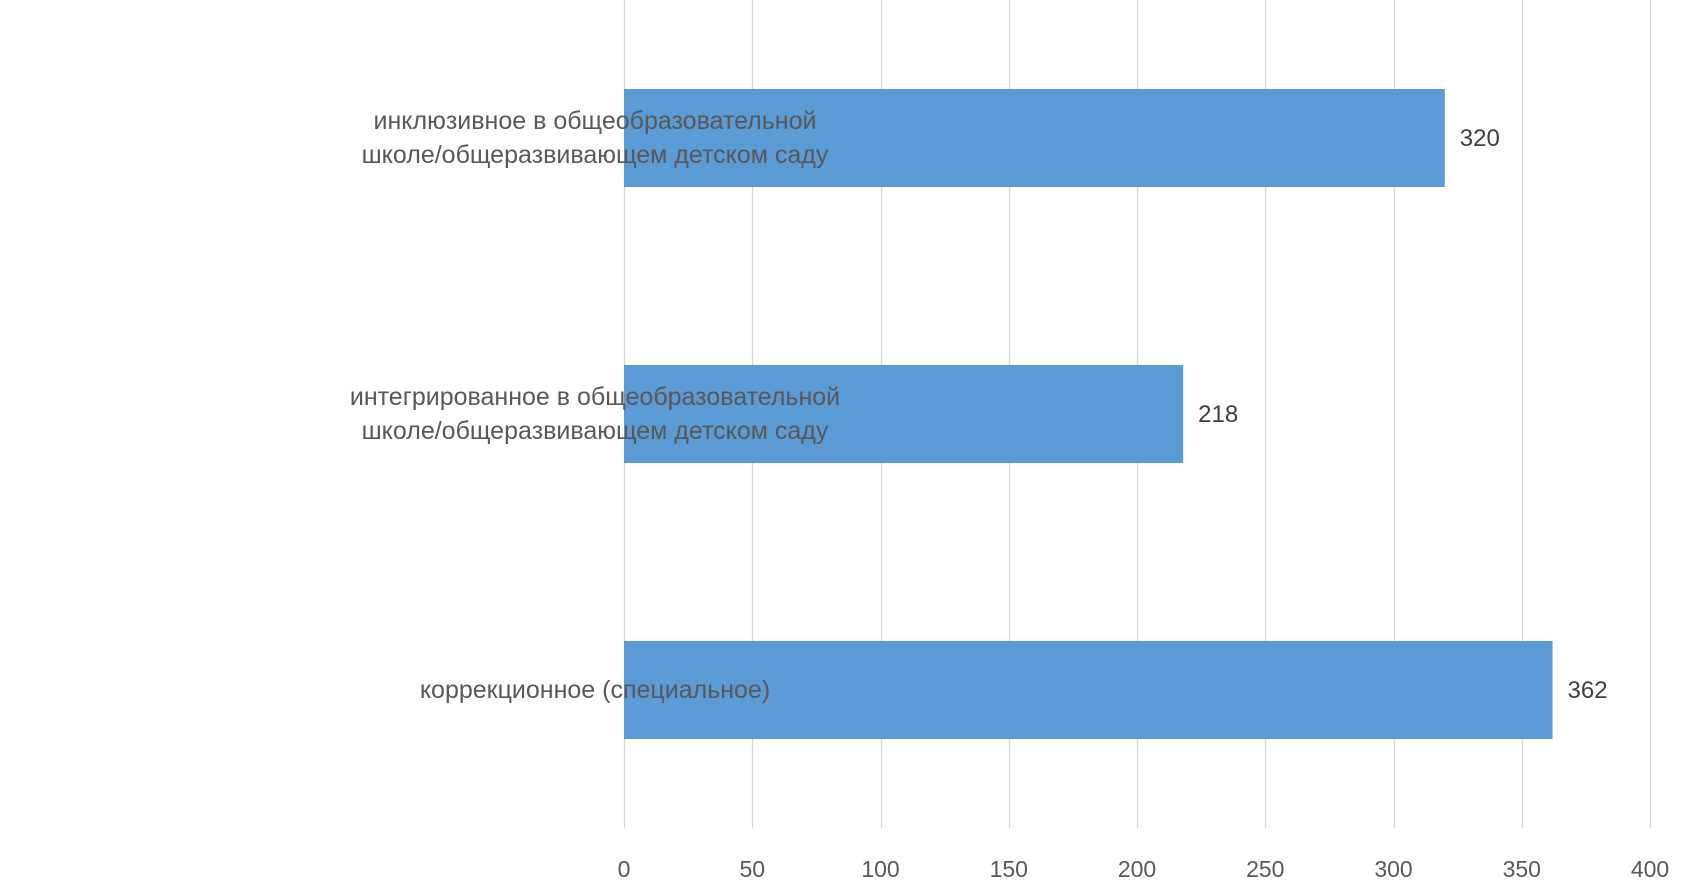 The height and width of the screenshot is (888, 1682). Describe the element at coordinates (752, 869) in the screenshot. I see `x-tick-label: 50` at that location.